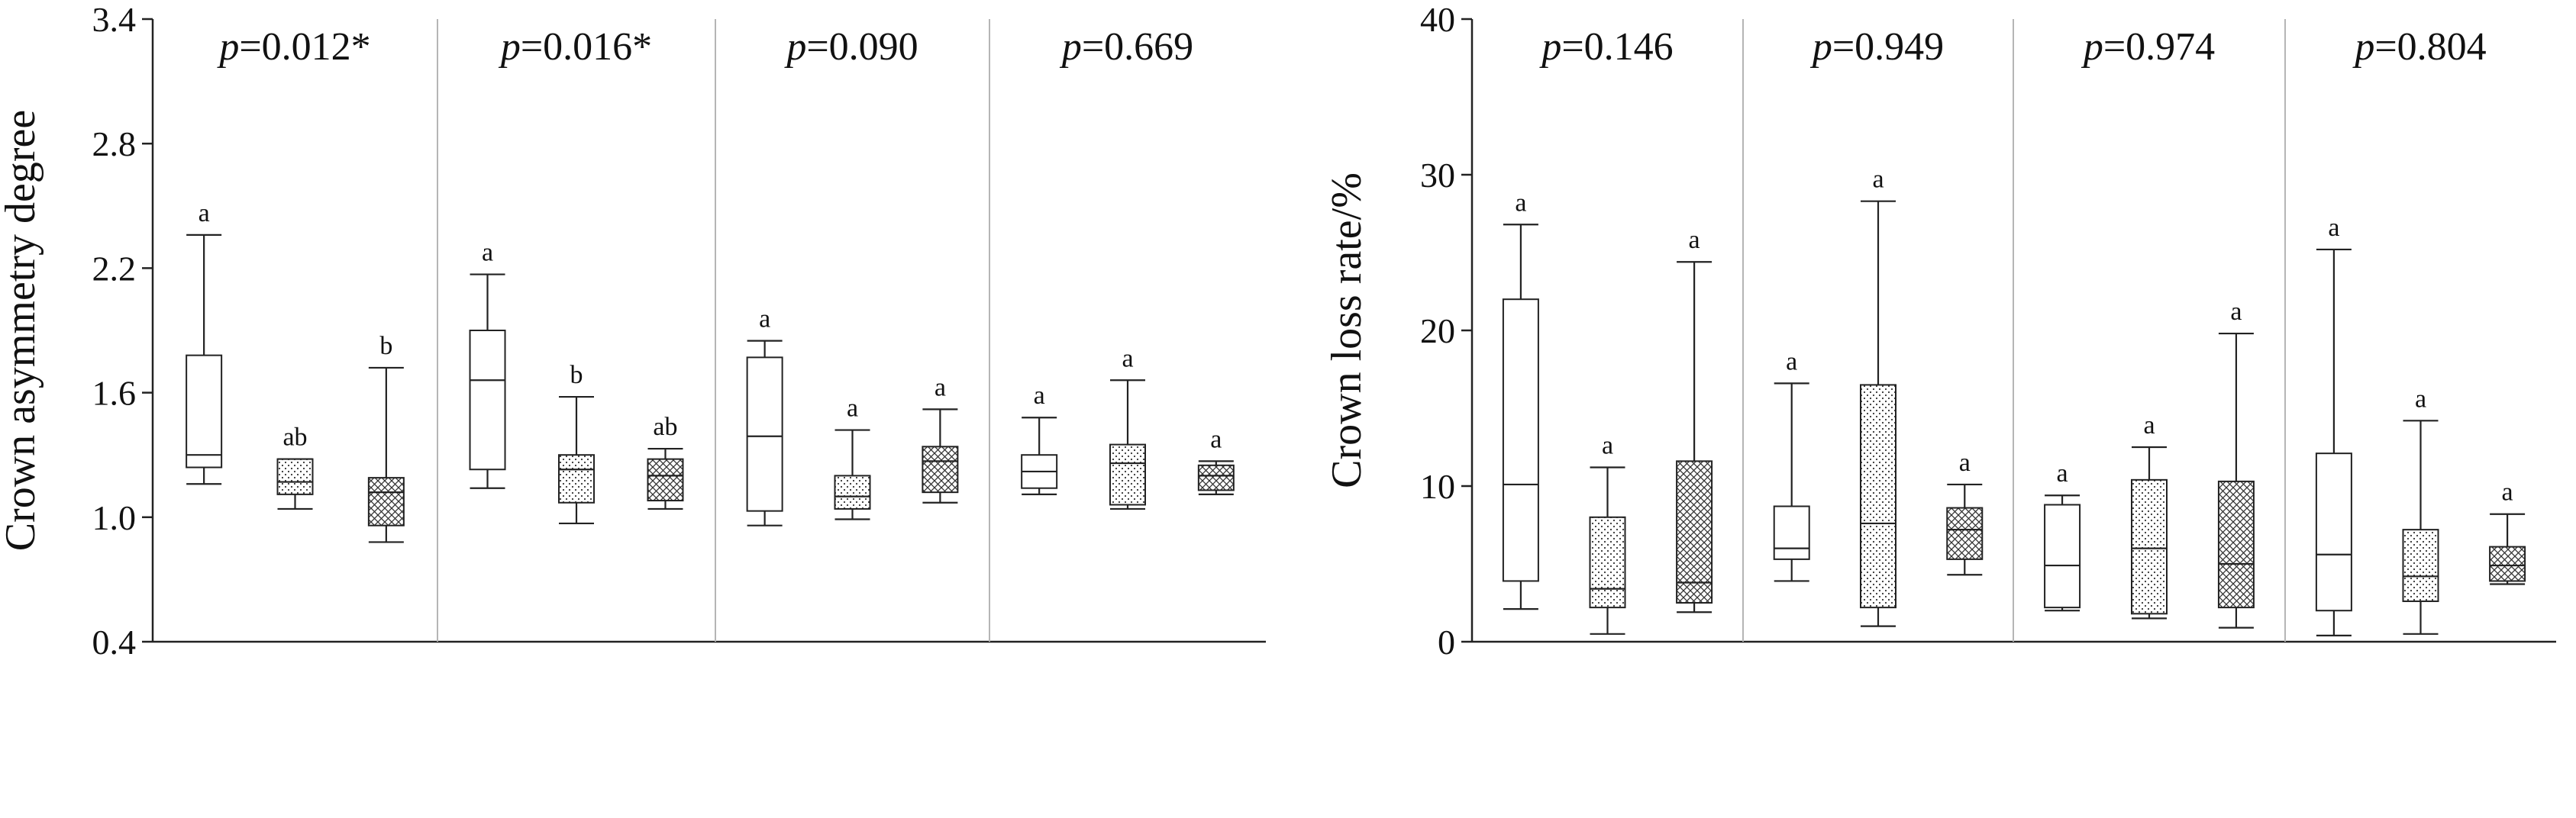 The image size is (2576, 818). Describe the element at coordinates (2159, 47) in the screenshot. I see `p-value-text: =0.974` at that location.